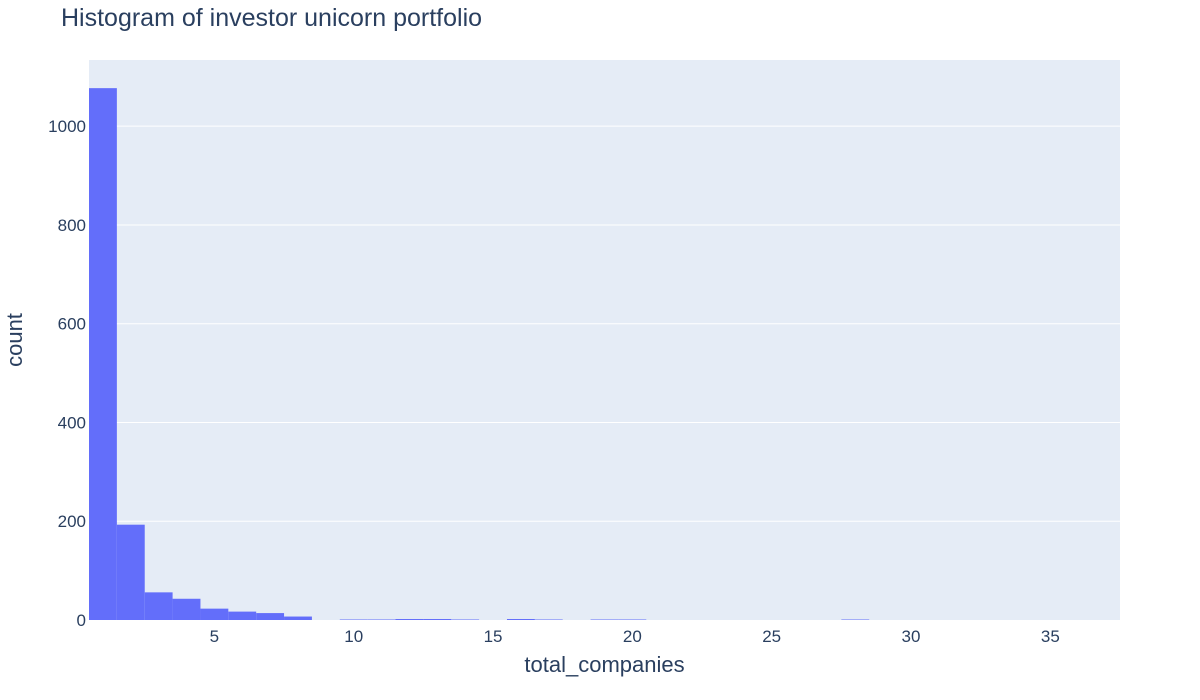  What do you see at coordinates (72, 324) in the screenshot?
I see `y-tick-label: 600` at bounding box center [72, 324].